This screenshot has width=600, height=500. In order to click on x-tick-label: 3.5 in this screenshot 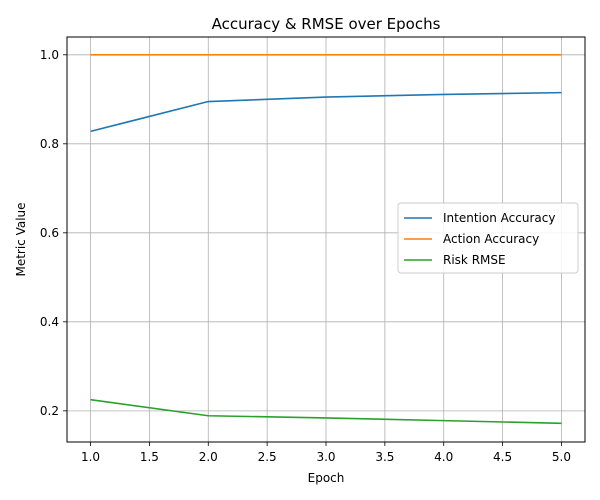, I will do `click(384, 457)`.